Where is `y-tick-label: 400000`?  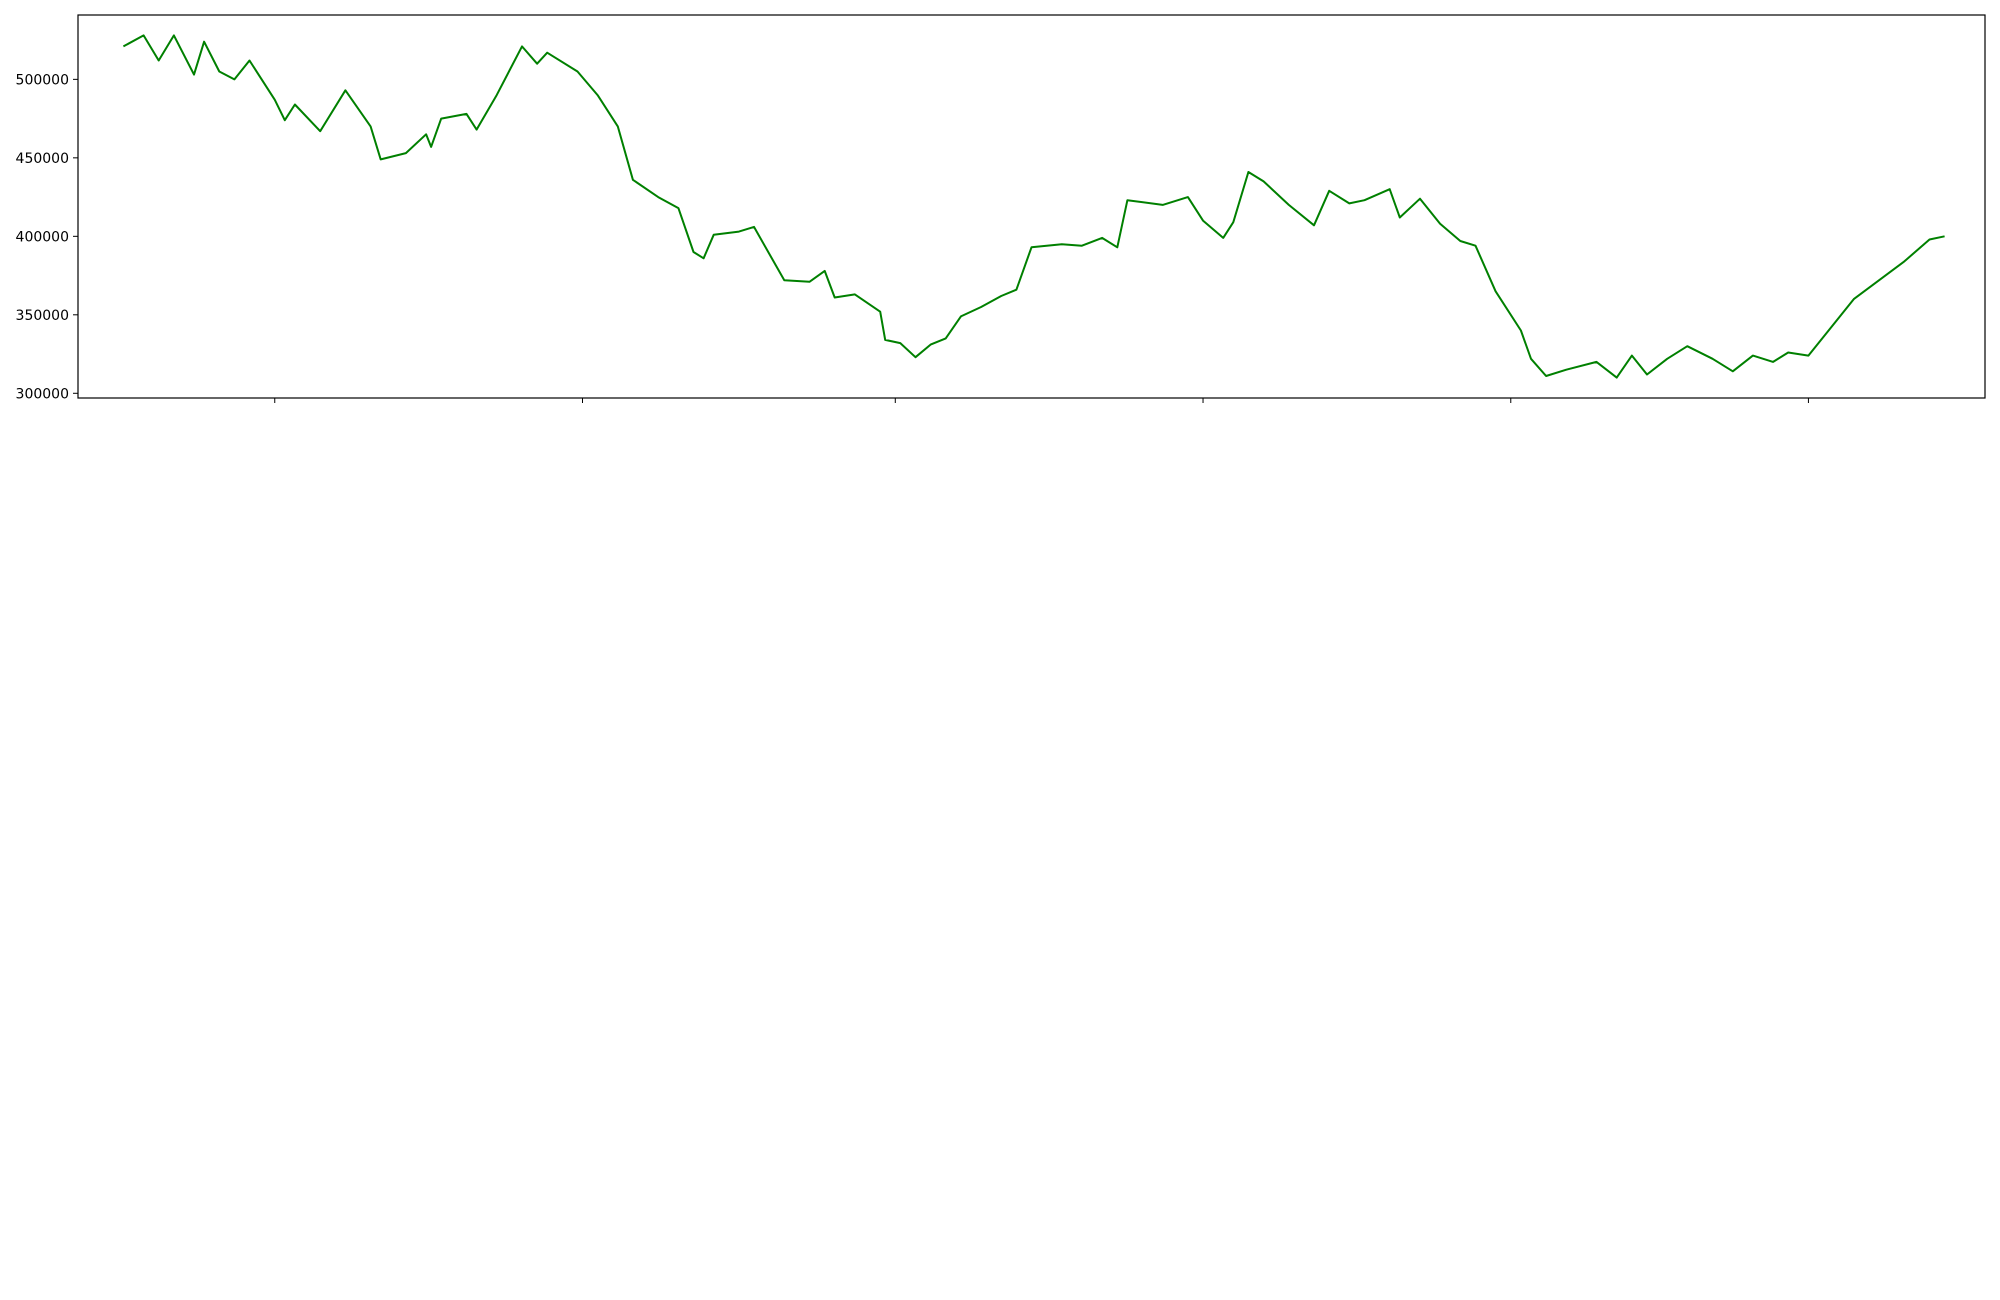 y-tick-label: 400000 is located at coordinates (42, 237).